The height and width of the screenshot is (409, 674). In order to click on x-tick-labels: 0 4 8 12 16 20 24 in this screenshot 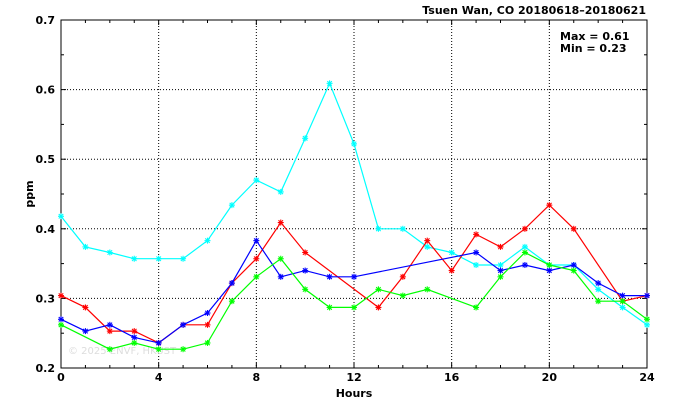, I will do `click(356, 377)`.